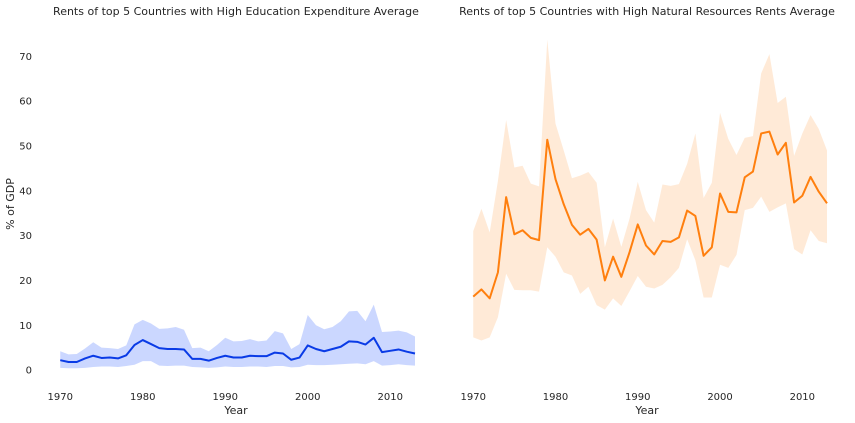 Image resolution: width=855 pixels, height=423 pixels. Describe the element at coordinates (25, 281) in the screenshot. I see `left-y-tick-label: 20` at that location.